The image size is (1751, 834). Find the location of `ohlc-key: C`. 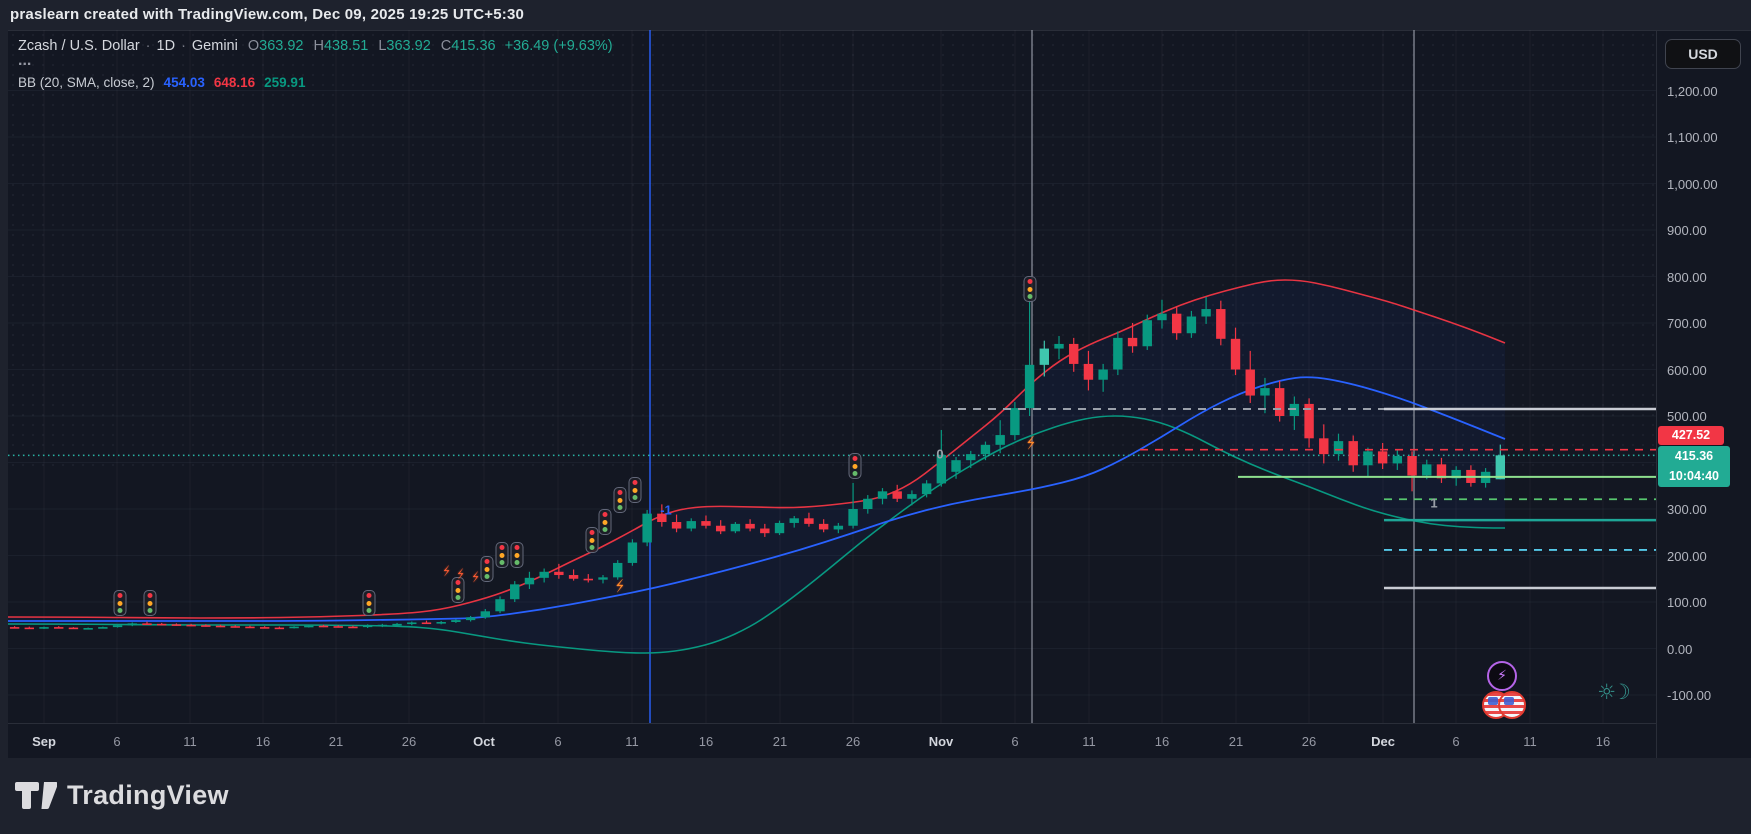

ohlc-key: C is located at coordinates (446, 46).